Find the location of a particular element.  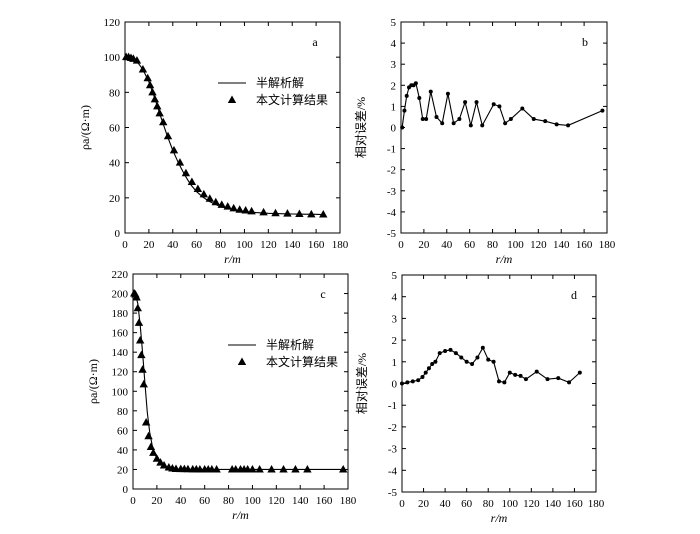

x-tick-label: 120 is located at coordinates (538, 245).